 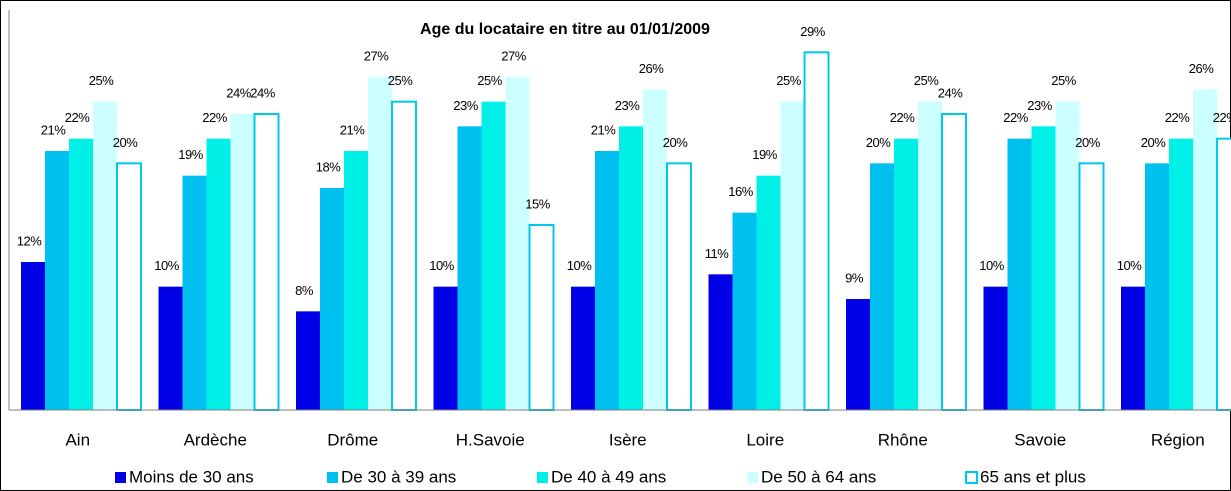 What do you see at coordinates (398, 476) in the screenshot?
I see `legend-label: De 30 à 39 ans` at bounding box center [398, 476].